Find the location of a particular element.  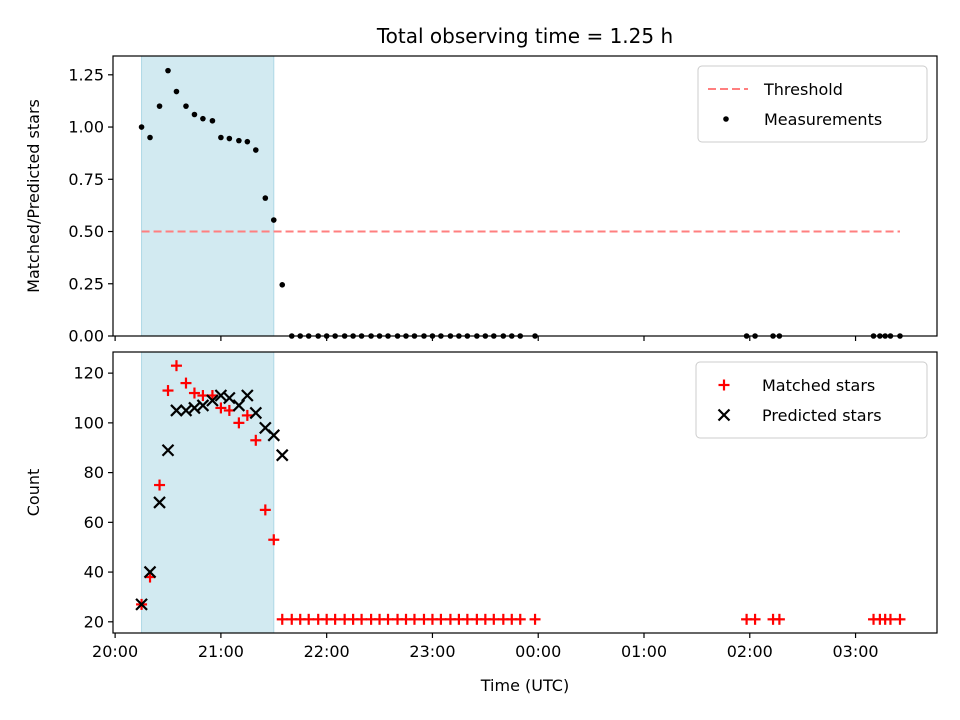

x-tick-label: 01:00 is located at coordinates (644, 651).